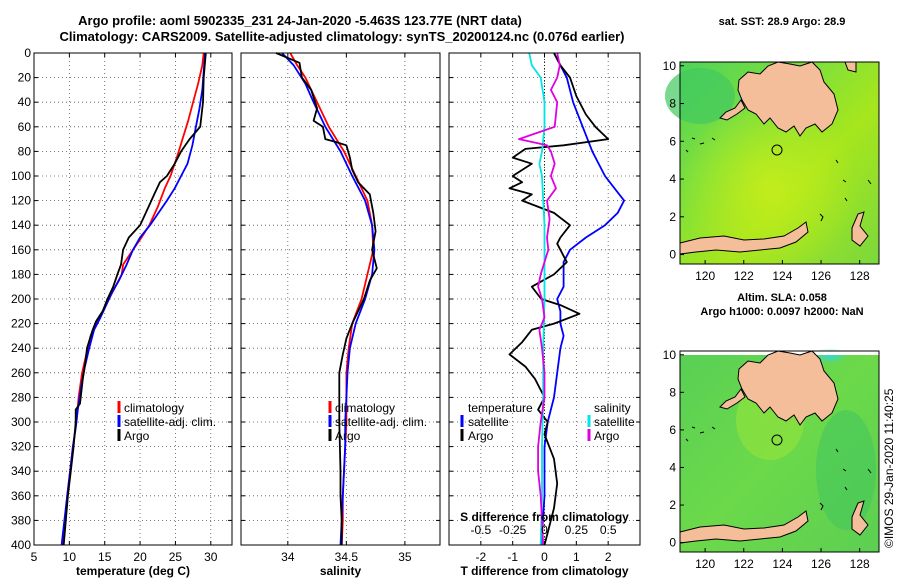  Describe the element at coordinates (781, 312) in the screenshot. I see `sla-map-title-line2: Argo h1000: 0.0097 h2000: NaN` at that location.